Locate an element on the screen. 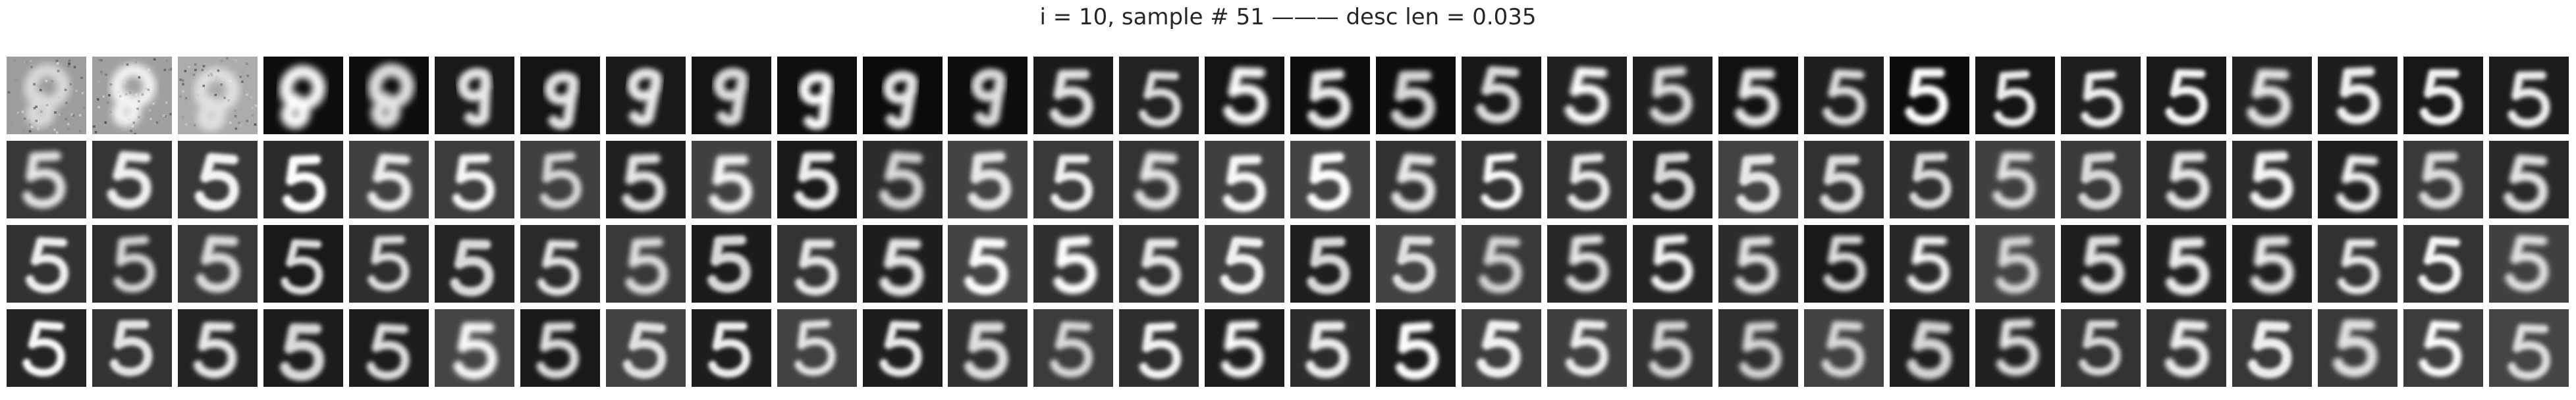 Image resolution: width=2576 pixels, height=400 pixels. sample-image-r4-c7 is located at coordinates (560, 348).